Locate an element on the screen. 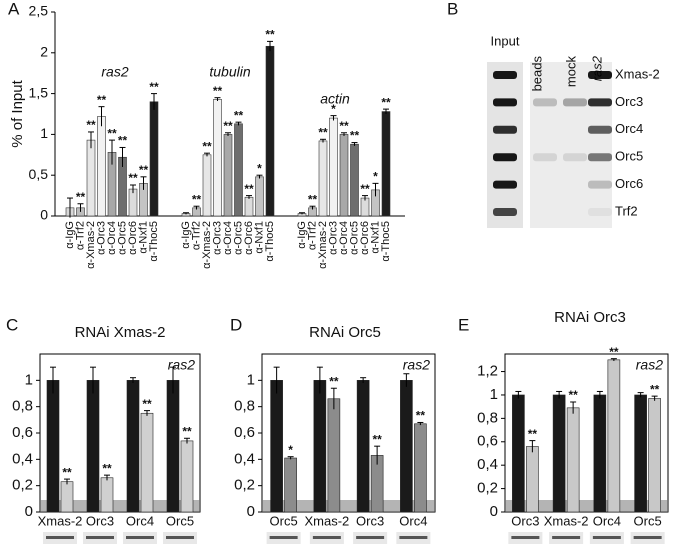 The height and width of the screenshot is (545, 675). x-tick-label: α-Orc4 is located at coordinates (344, 238).